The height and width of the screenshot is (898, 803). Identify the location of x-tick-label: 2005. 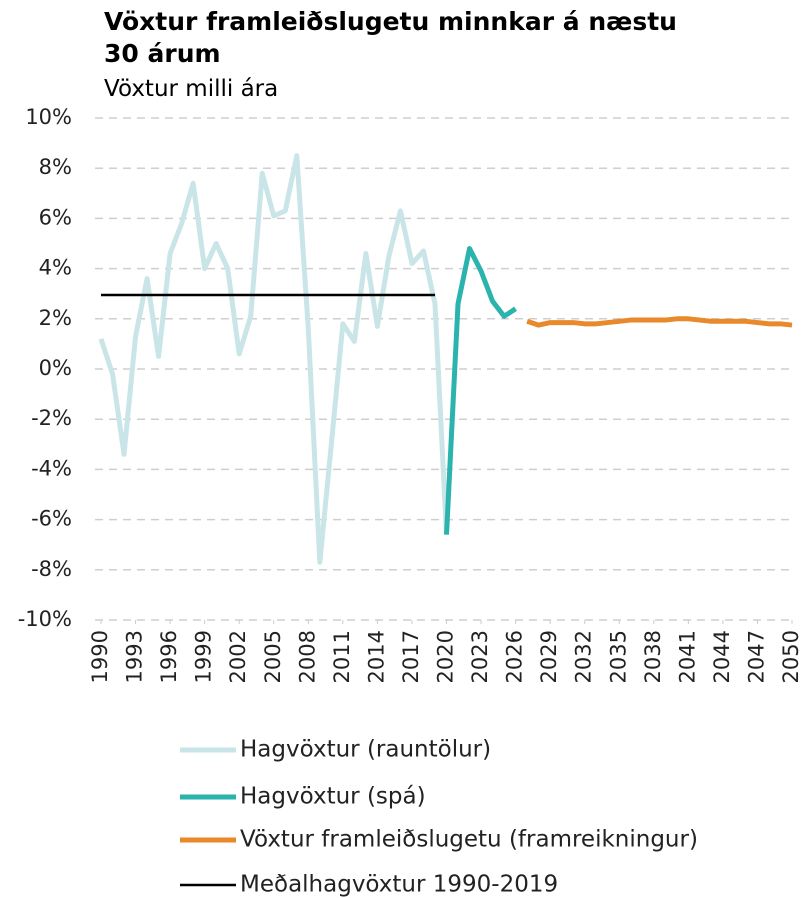
(273, 656).